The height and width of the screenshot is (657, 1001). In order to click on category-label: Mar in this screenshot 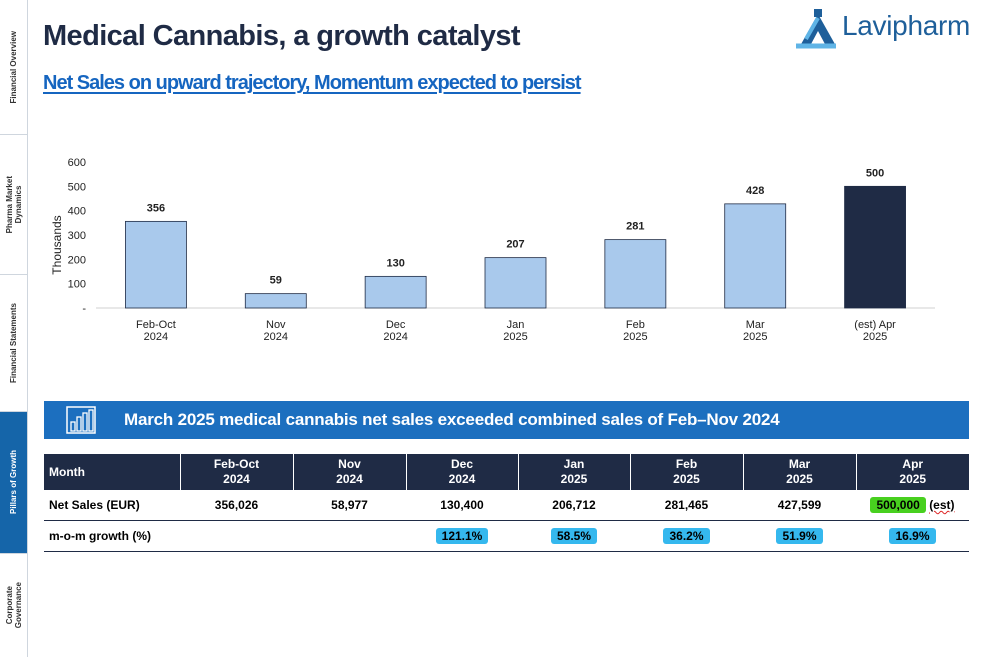, I will do `click(755, 325)`.